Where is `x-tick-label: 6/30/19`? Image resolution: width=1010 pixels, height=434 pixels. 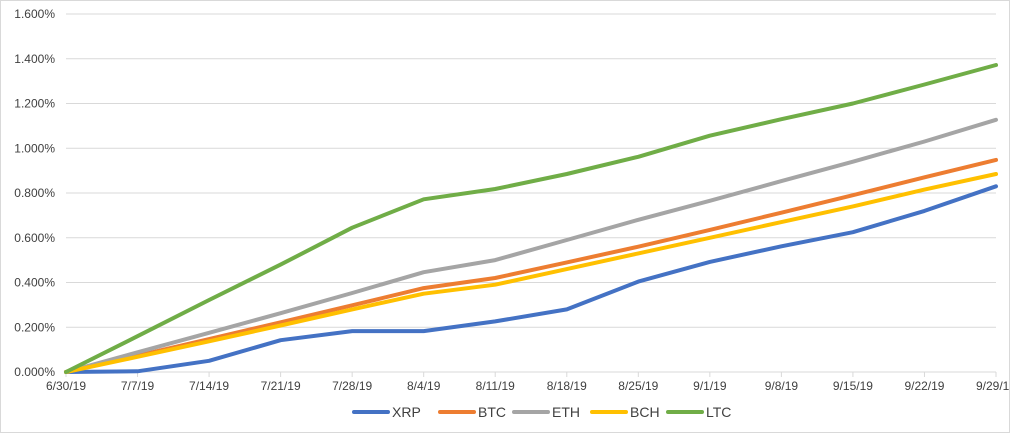
x-tick-label: 6/30/19 is located at coordinates (66, 386).